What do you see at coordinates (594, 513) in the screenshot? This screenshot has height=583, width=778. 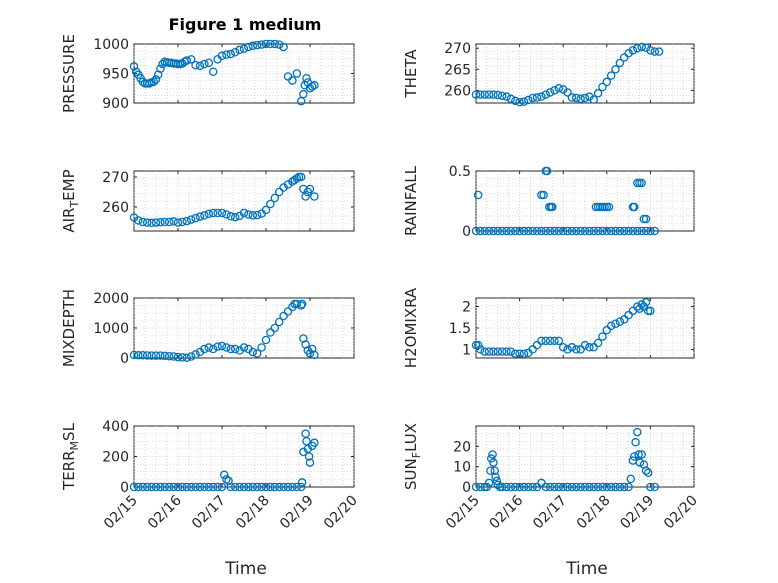 I see `x-tick-label: 02/18` at bounding box center [594, 513].